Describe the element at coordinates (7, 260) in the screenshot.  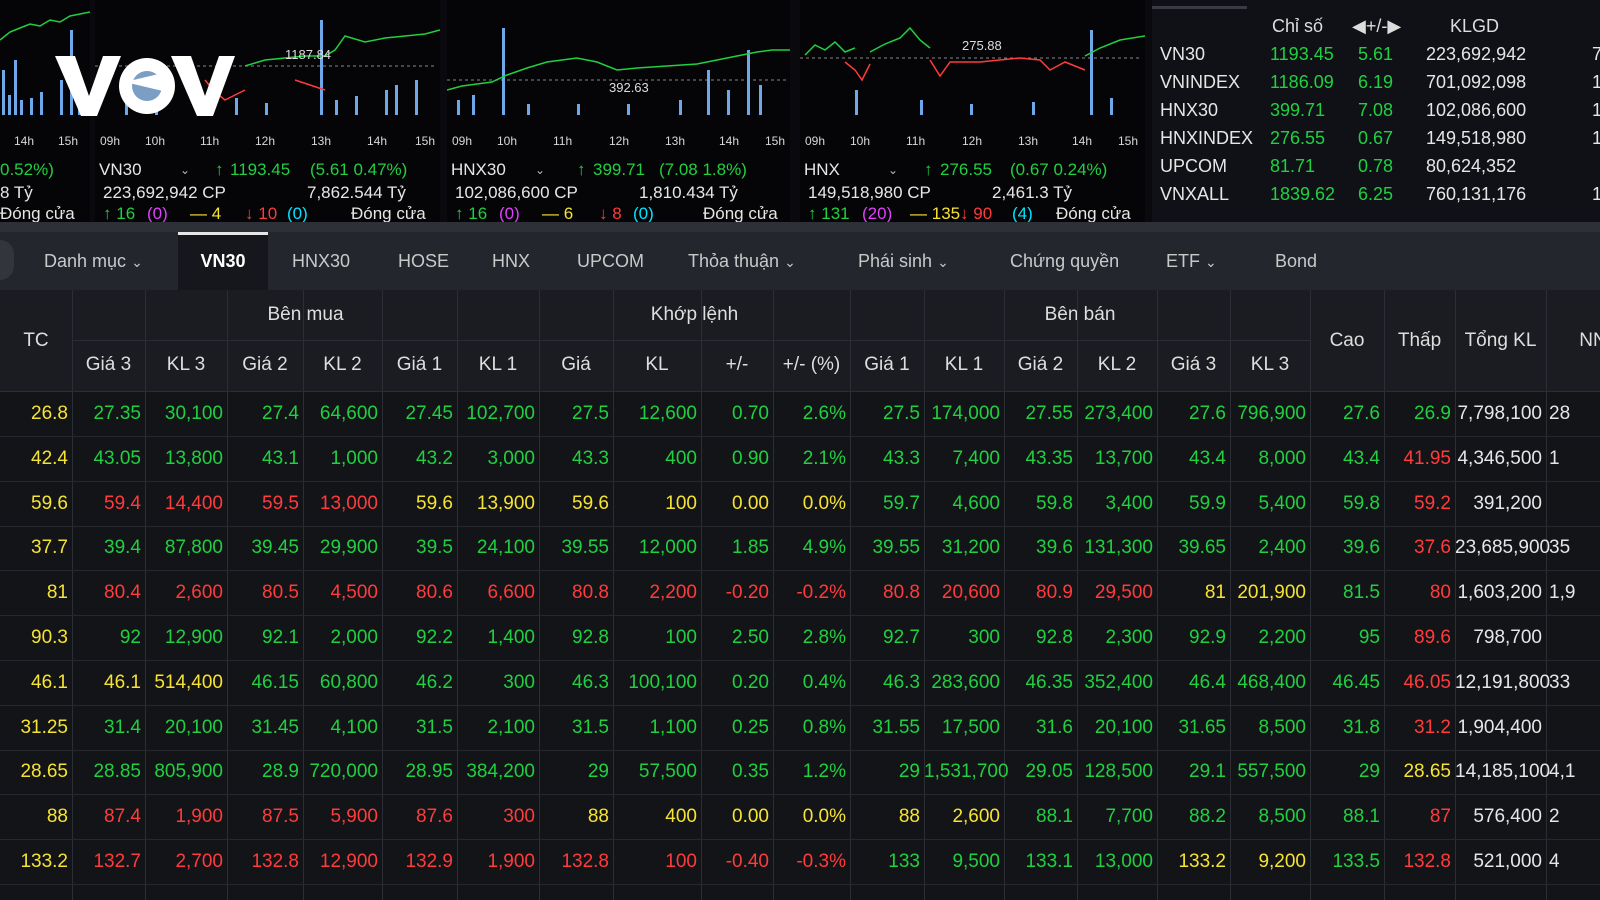
I see `tab-scroll-left` at that location.